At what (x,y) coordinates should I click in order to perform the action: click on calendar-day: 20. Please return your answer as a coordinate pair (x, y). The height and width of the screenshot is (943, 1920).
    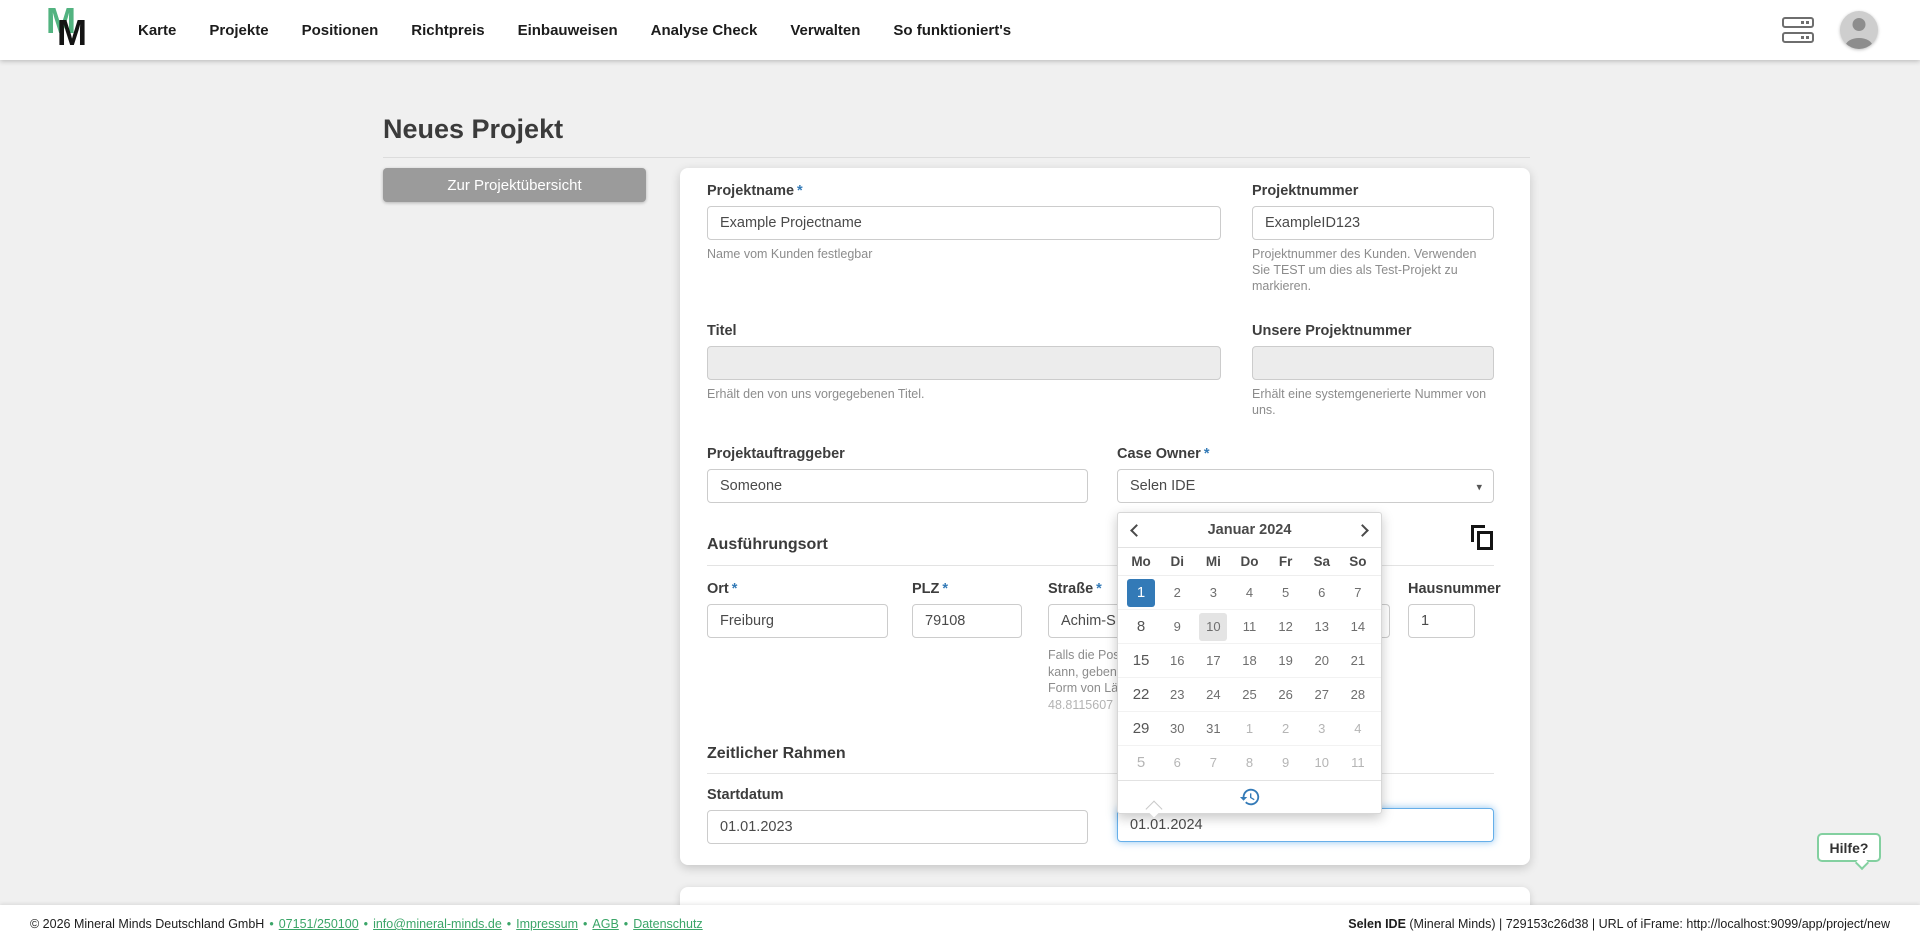
    Looking at the image, I should click on (1321, 660).